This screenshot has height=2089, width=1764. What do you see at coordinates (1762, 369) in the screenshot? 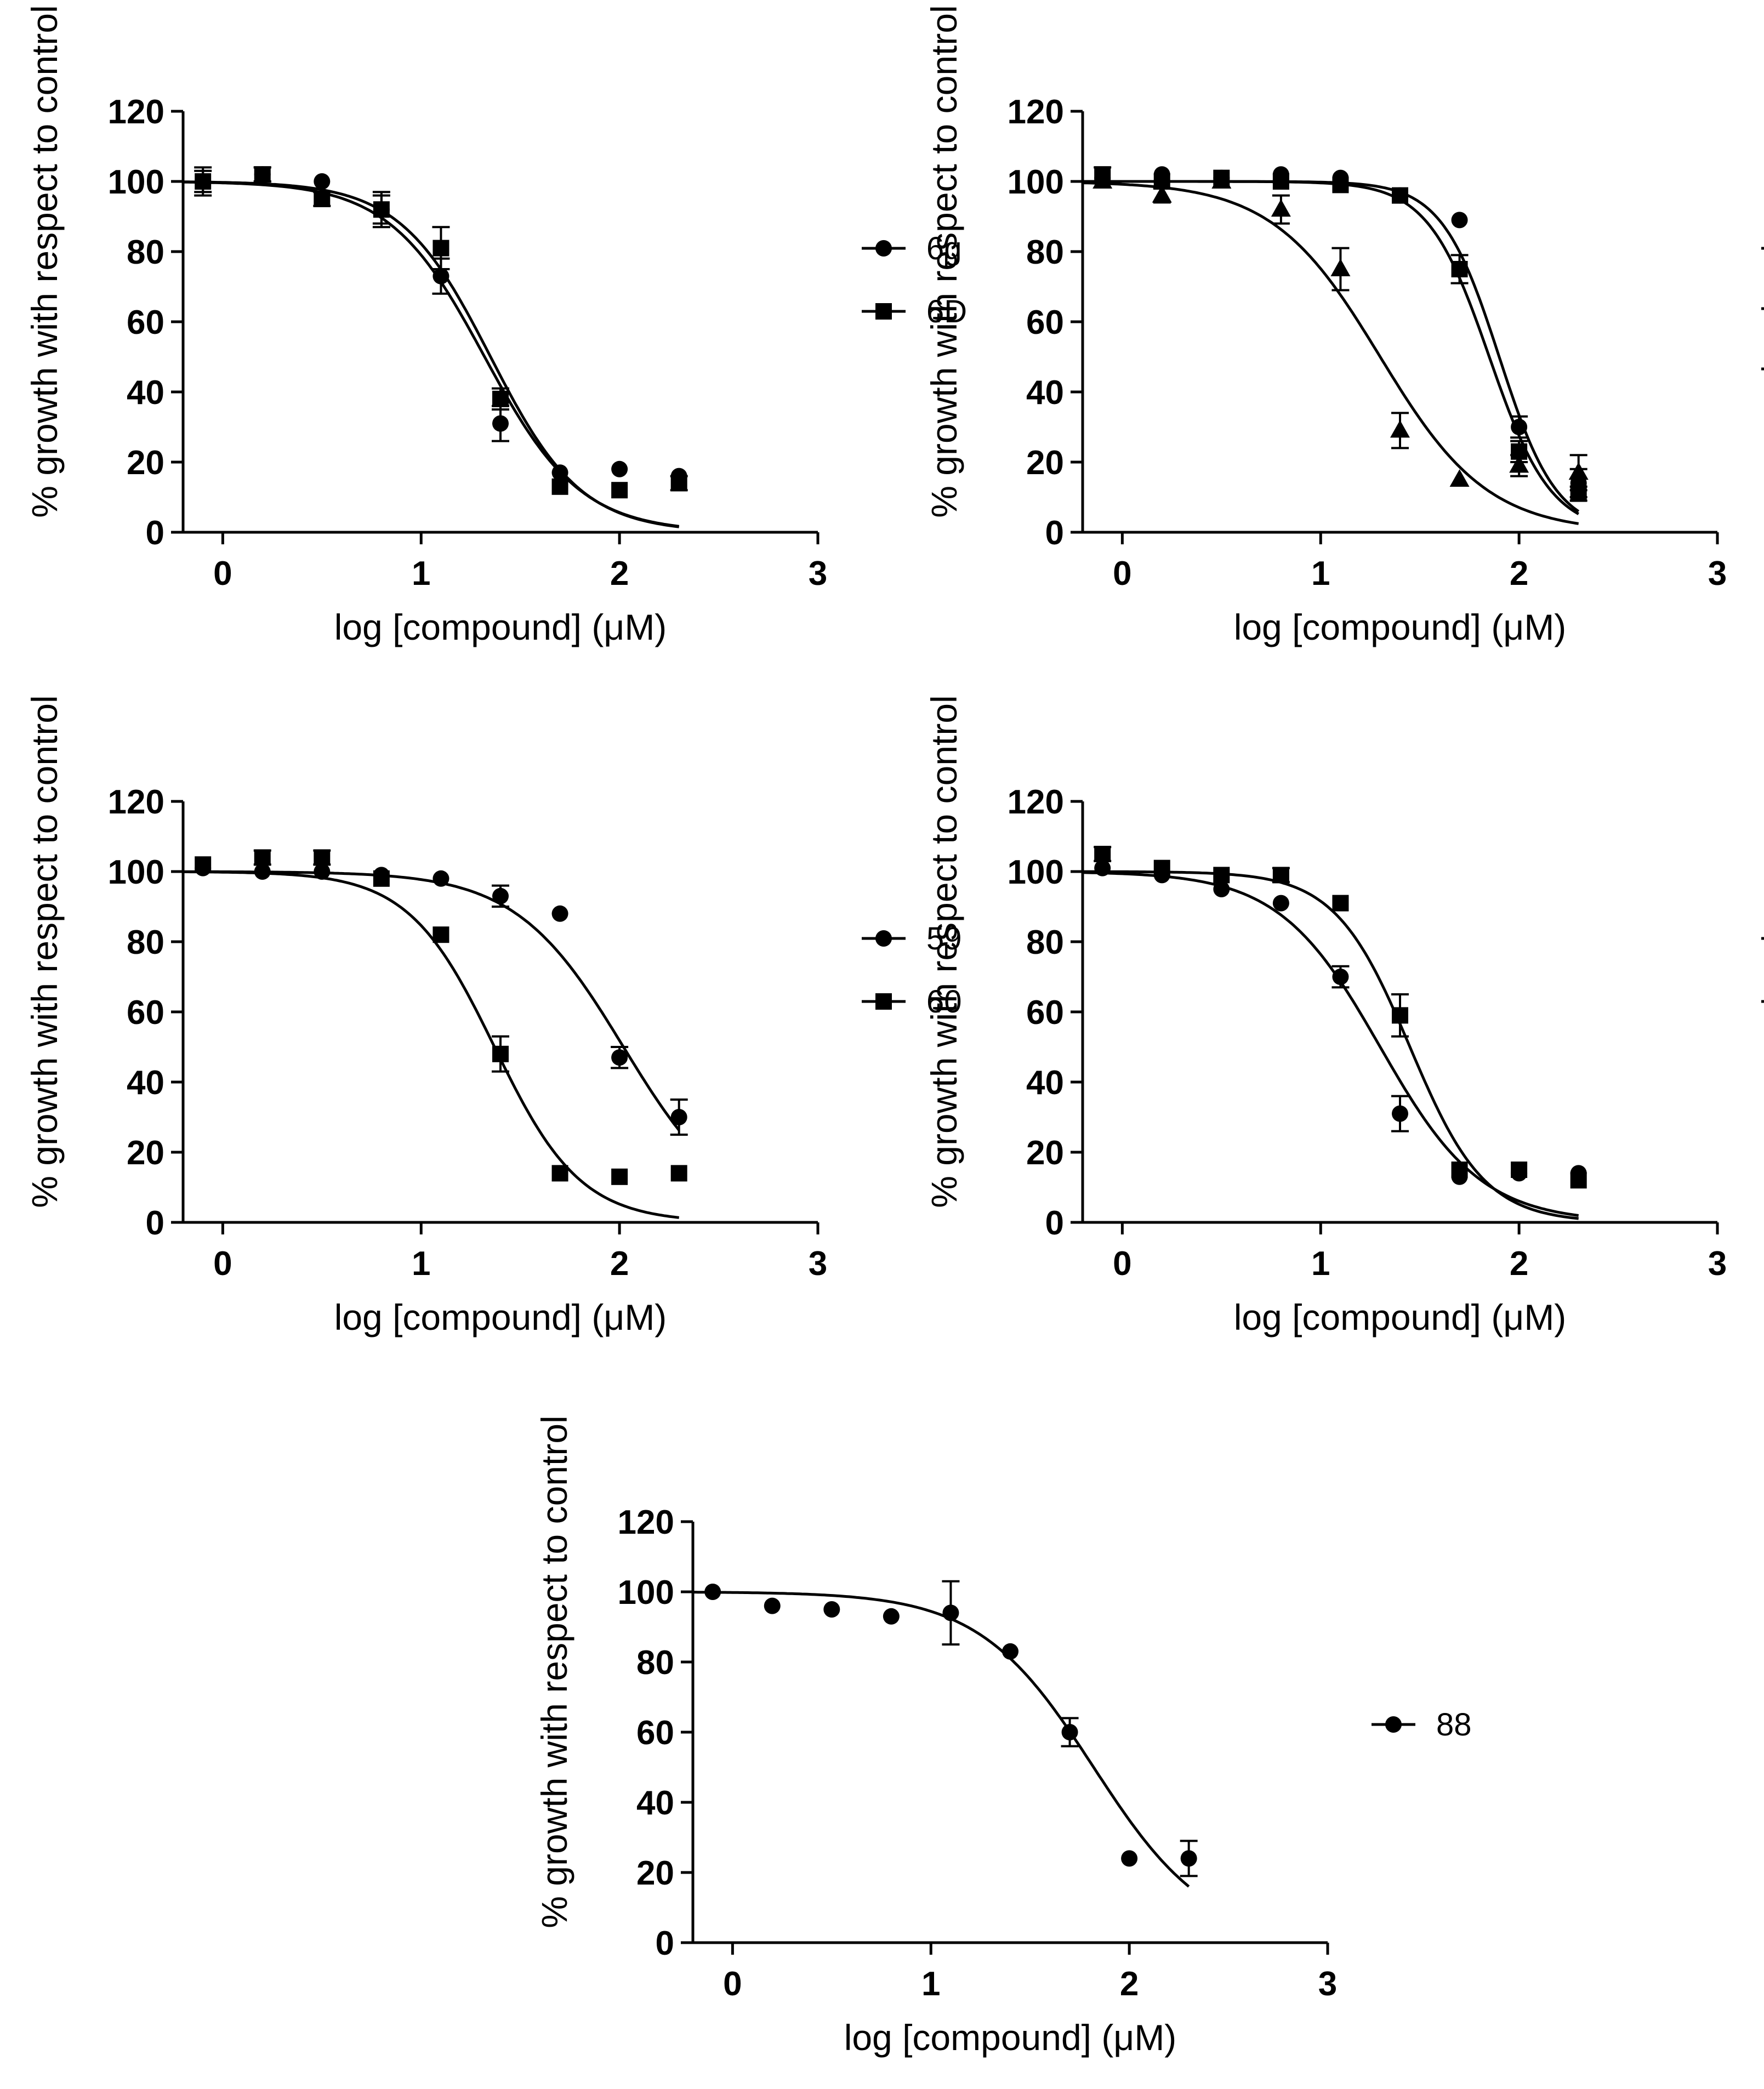
I see `legend-entry-33: 33` at bounding box center [1762, 369].